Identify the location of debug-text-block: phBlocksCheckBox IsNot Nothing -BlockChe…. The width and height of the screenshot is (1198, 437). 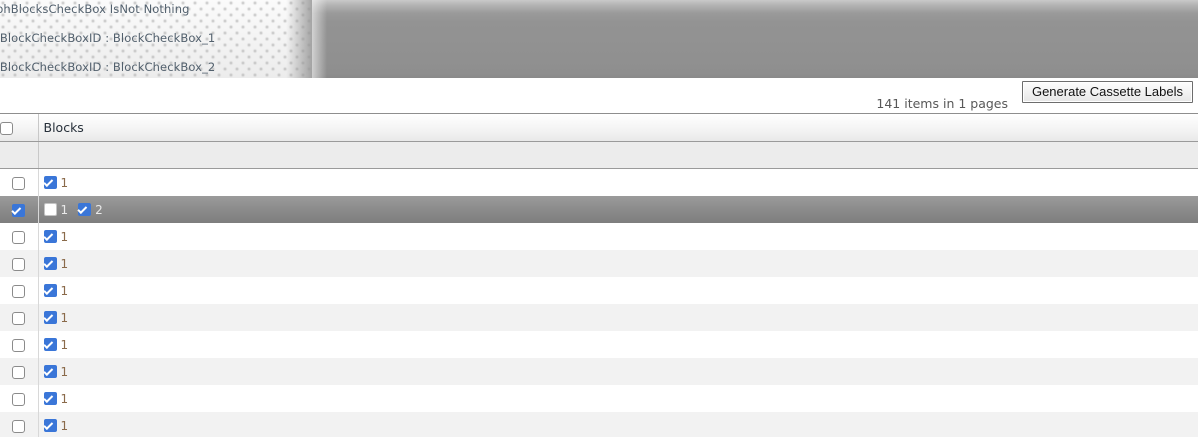
(156, 39).